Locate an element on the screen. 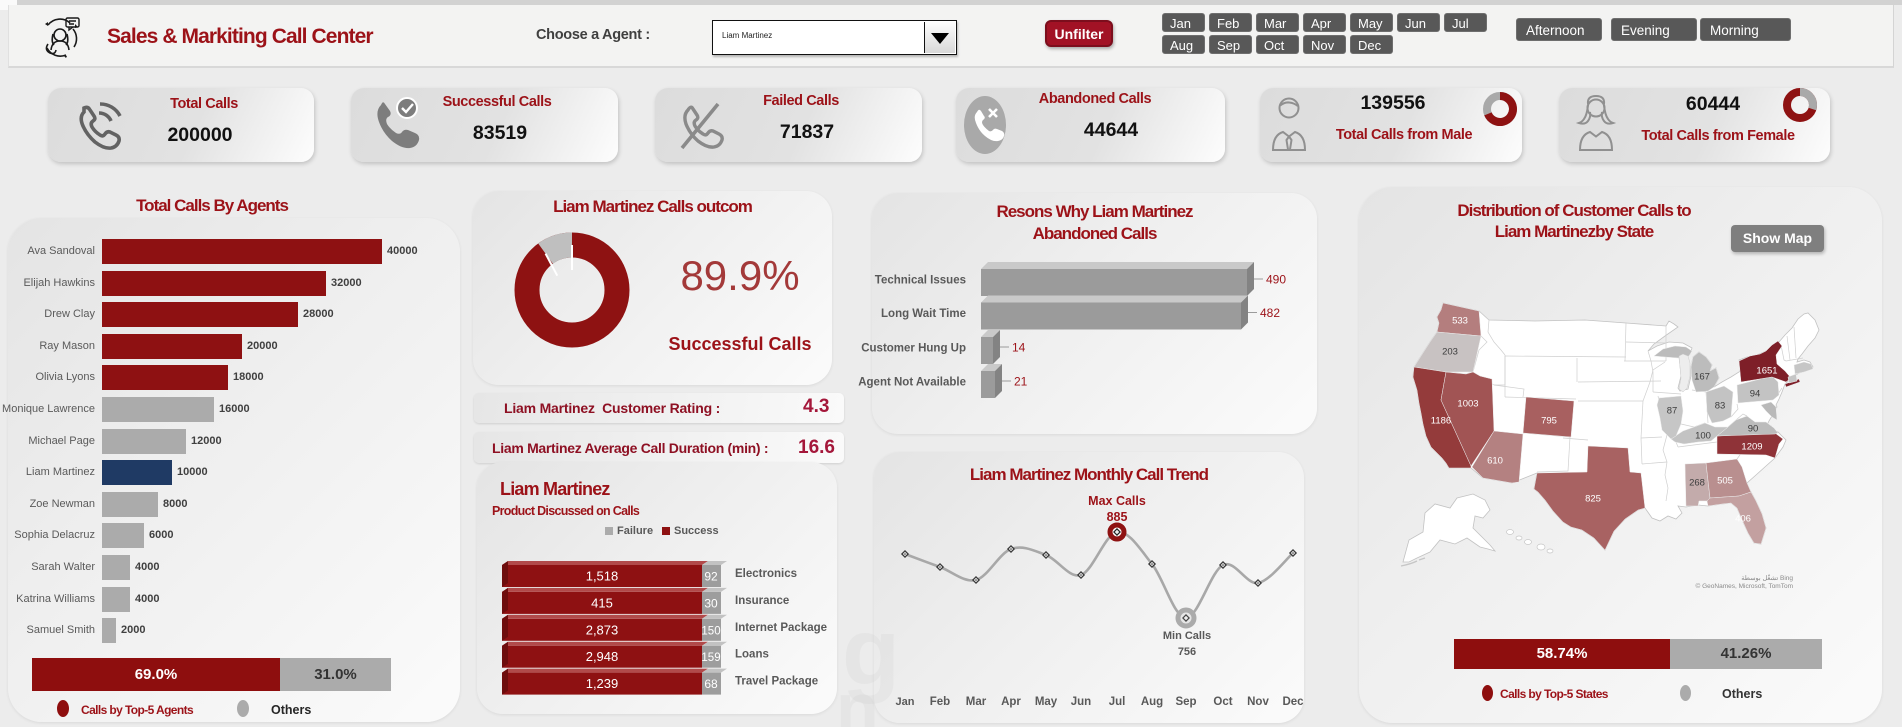  svg-text: 30 is located at coordinates (711, 603).